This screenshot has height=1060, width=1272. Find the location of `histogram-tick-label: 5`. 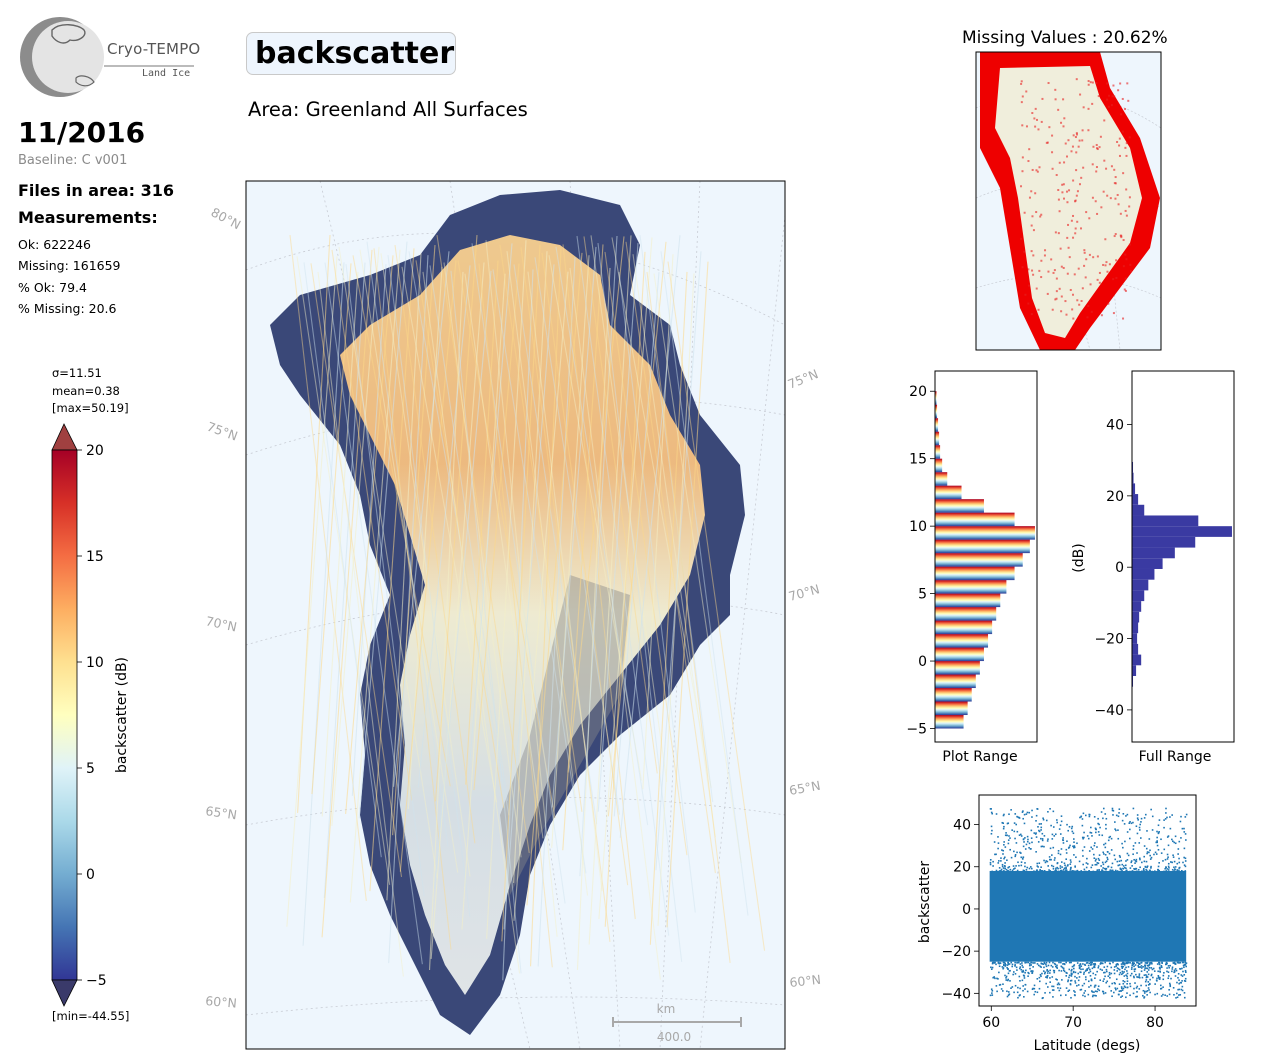

histogram-tick-label: 5 is located at coordinates (922, 595).